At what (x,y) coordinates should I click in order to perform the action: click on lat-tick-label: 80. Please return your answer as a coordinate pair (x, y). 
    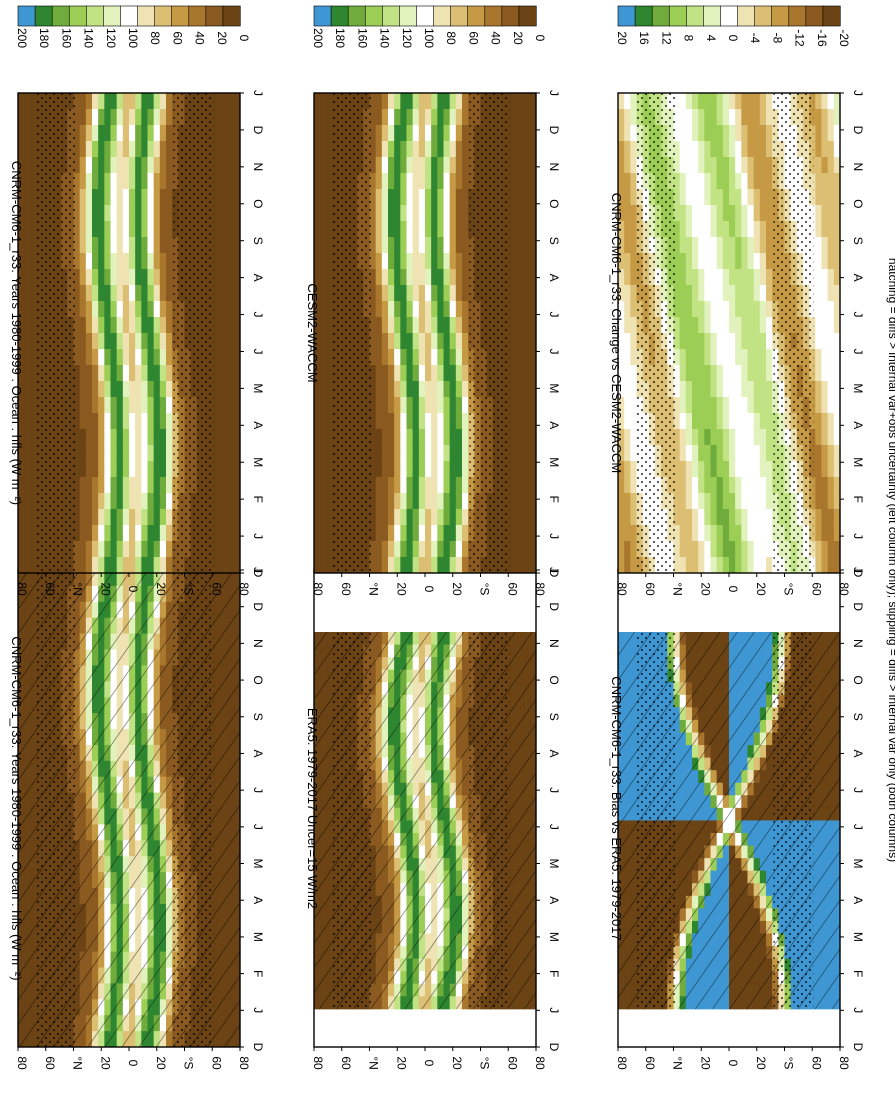
    Looking at the image, I should click on (540, 589).